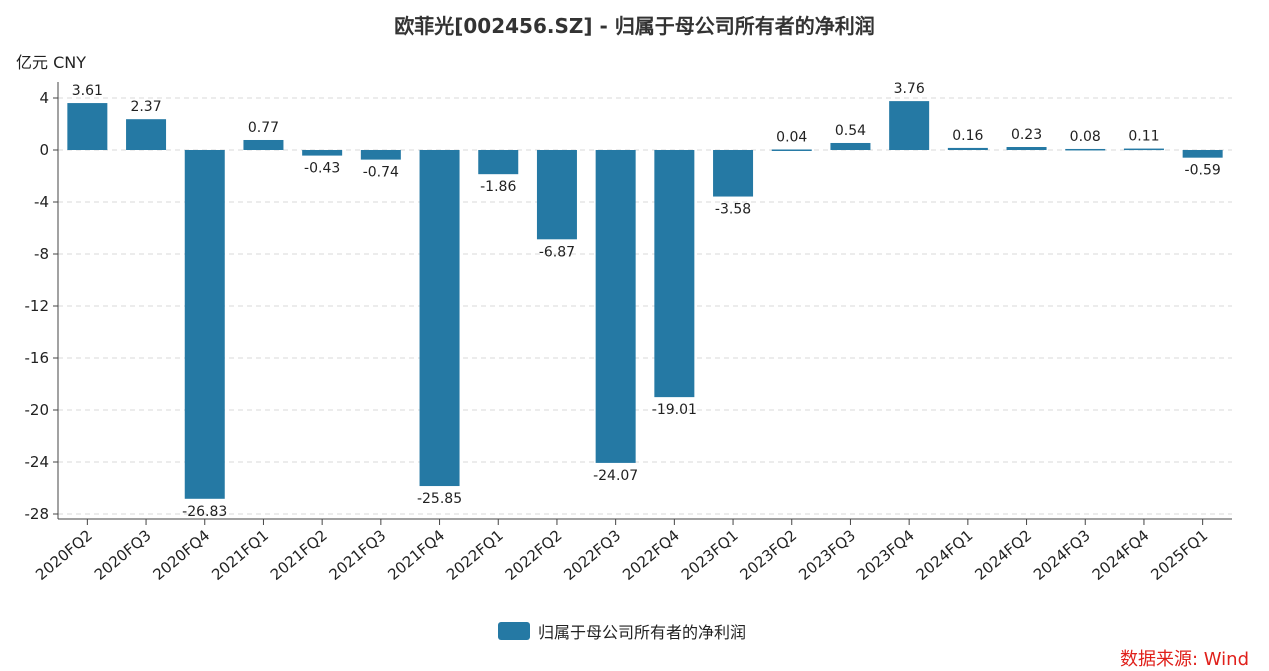  Describe the element at coordinates (769, 555) in the screenshot. I see `x-tick-label: 2023FQ2` at that location.